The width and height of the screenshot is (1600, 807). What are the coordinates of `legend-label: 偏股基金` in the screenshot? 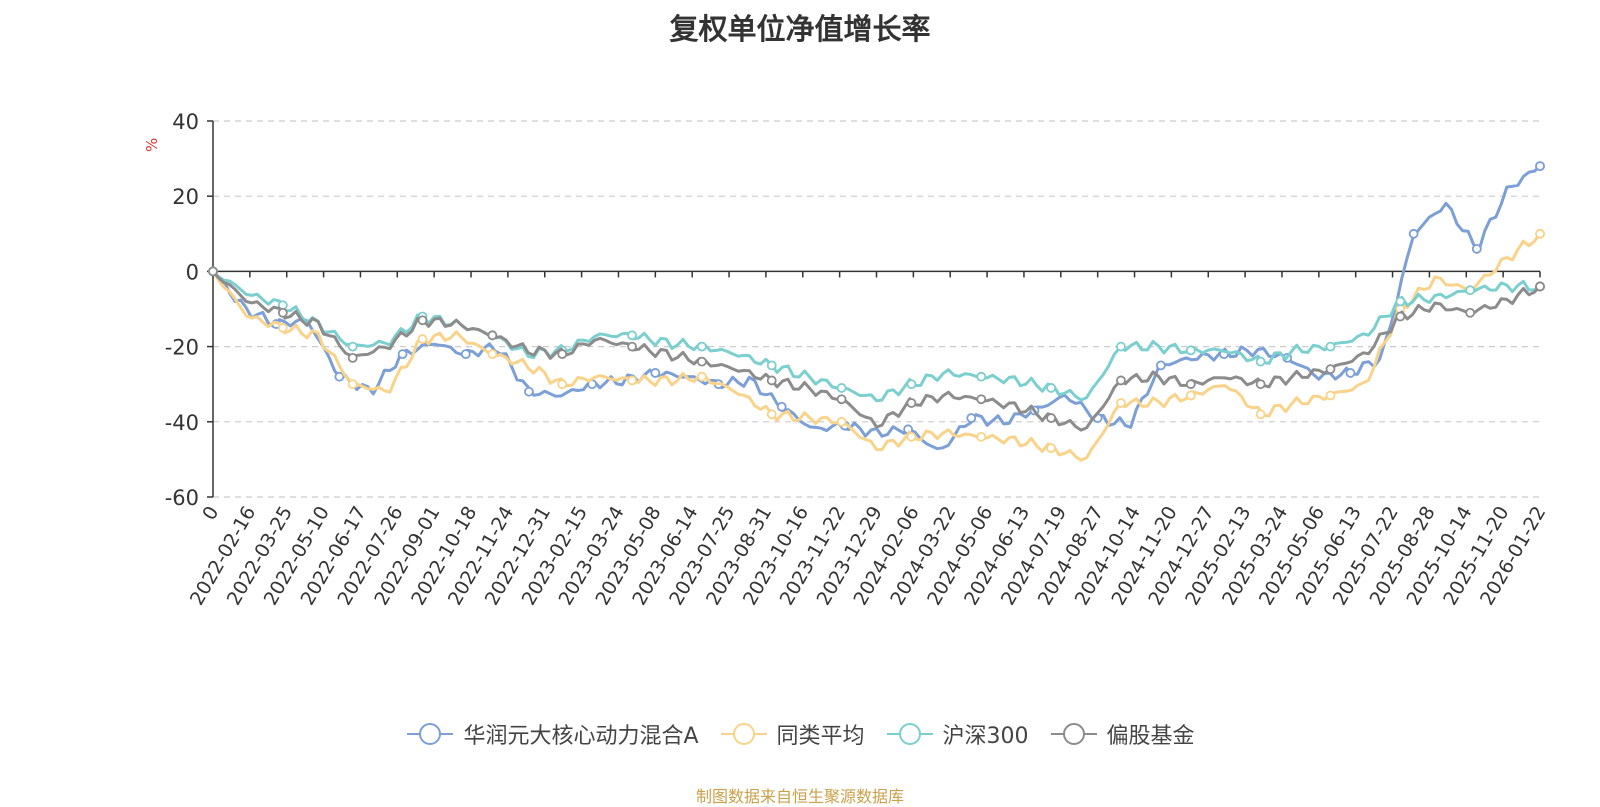 It's located at (1150, 736).